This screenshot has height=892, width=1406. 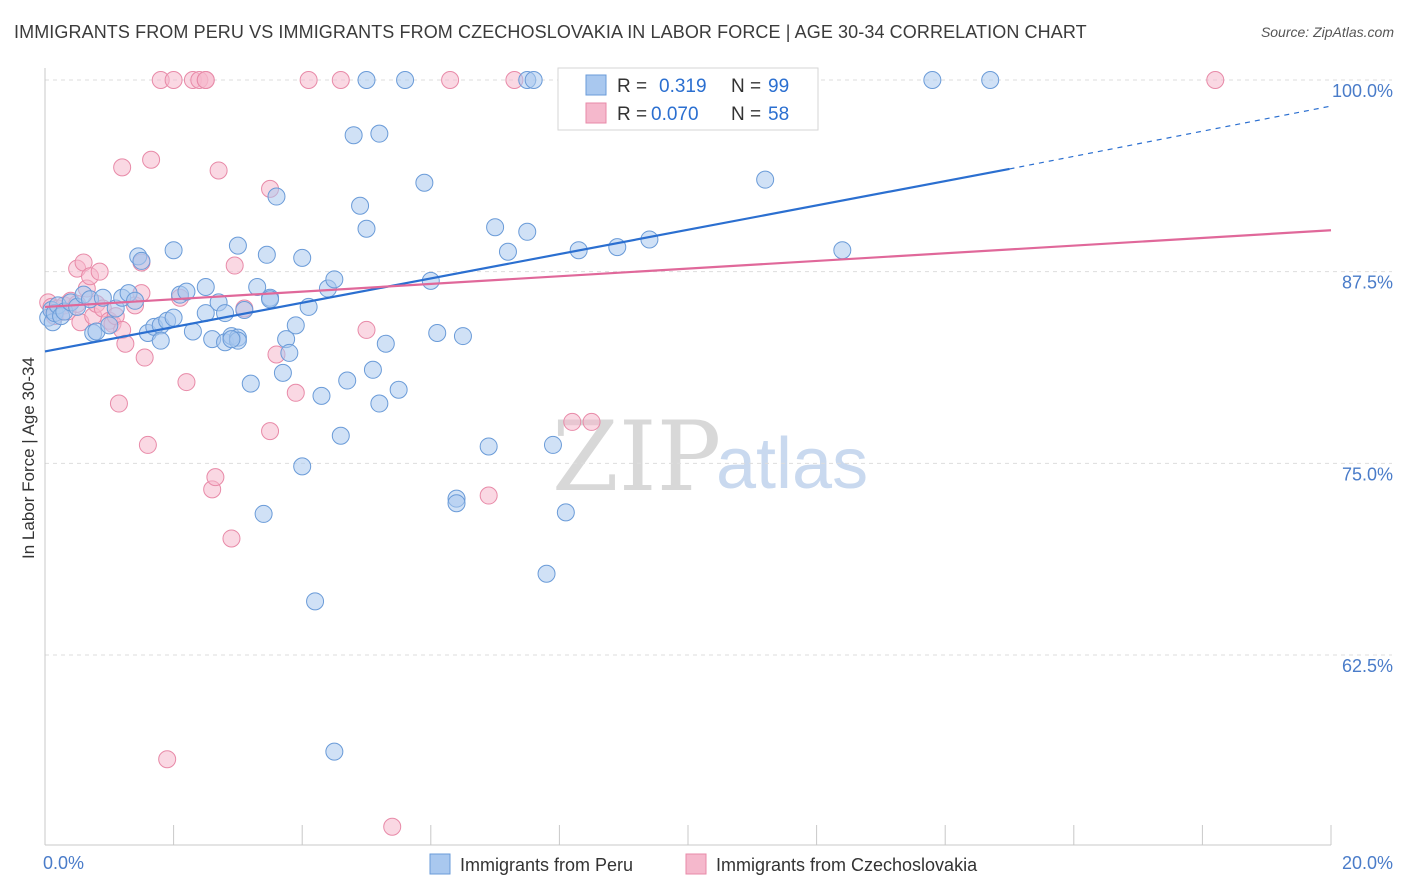 I want to click on y-tick-labels: 62.5% 75.0% 87.5% 100.0%, so click(x=1362, y=378).